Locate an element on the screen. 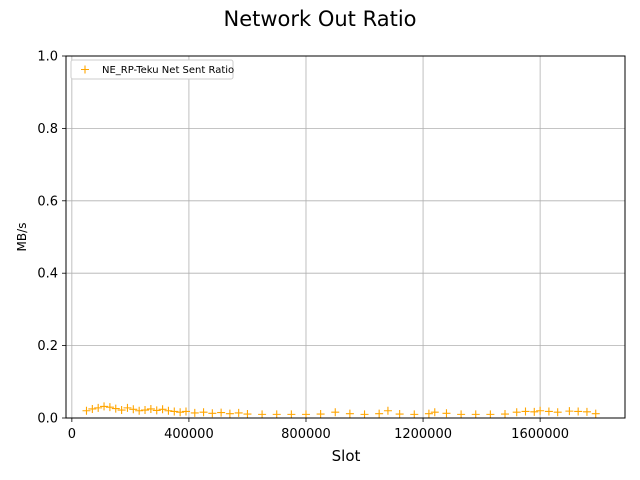 The width and height of the screenshot is (640, 480). x-tick-label: 1200000 is located at coordinates (423, 434).